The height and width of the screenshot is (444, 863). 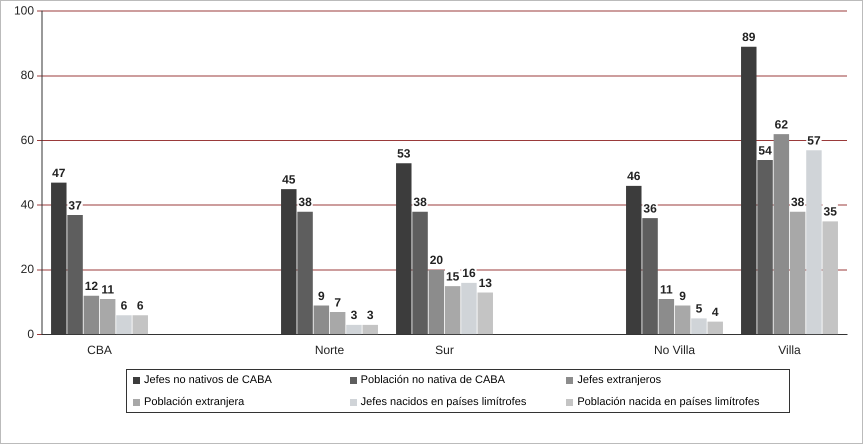 I want to click on x-tick-label: CBA, so click(x=99, y=350).